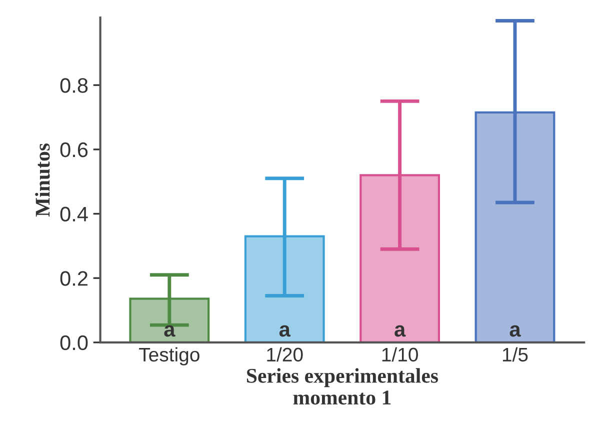 The height and width of the screenshot is (439, 590). Describe the element at coordinates (74, 85) in the screenshot. I see `y-tick-label: 0.8` at that location.